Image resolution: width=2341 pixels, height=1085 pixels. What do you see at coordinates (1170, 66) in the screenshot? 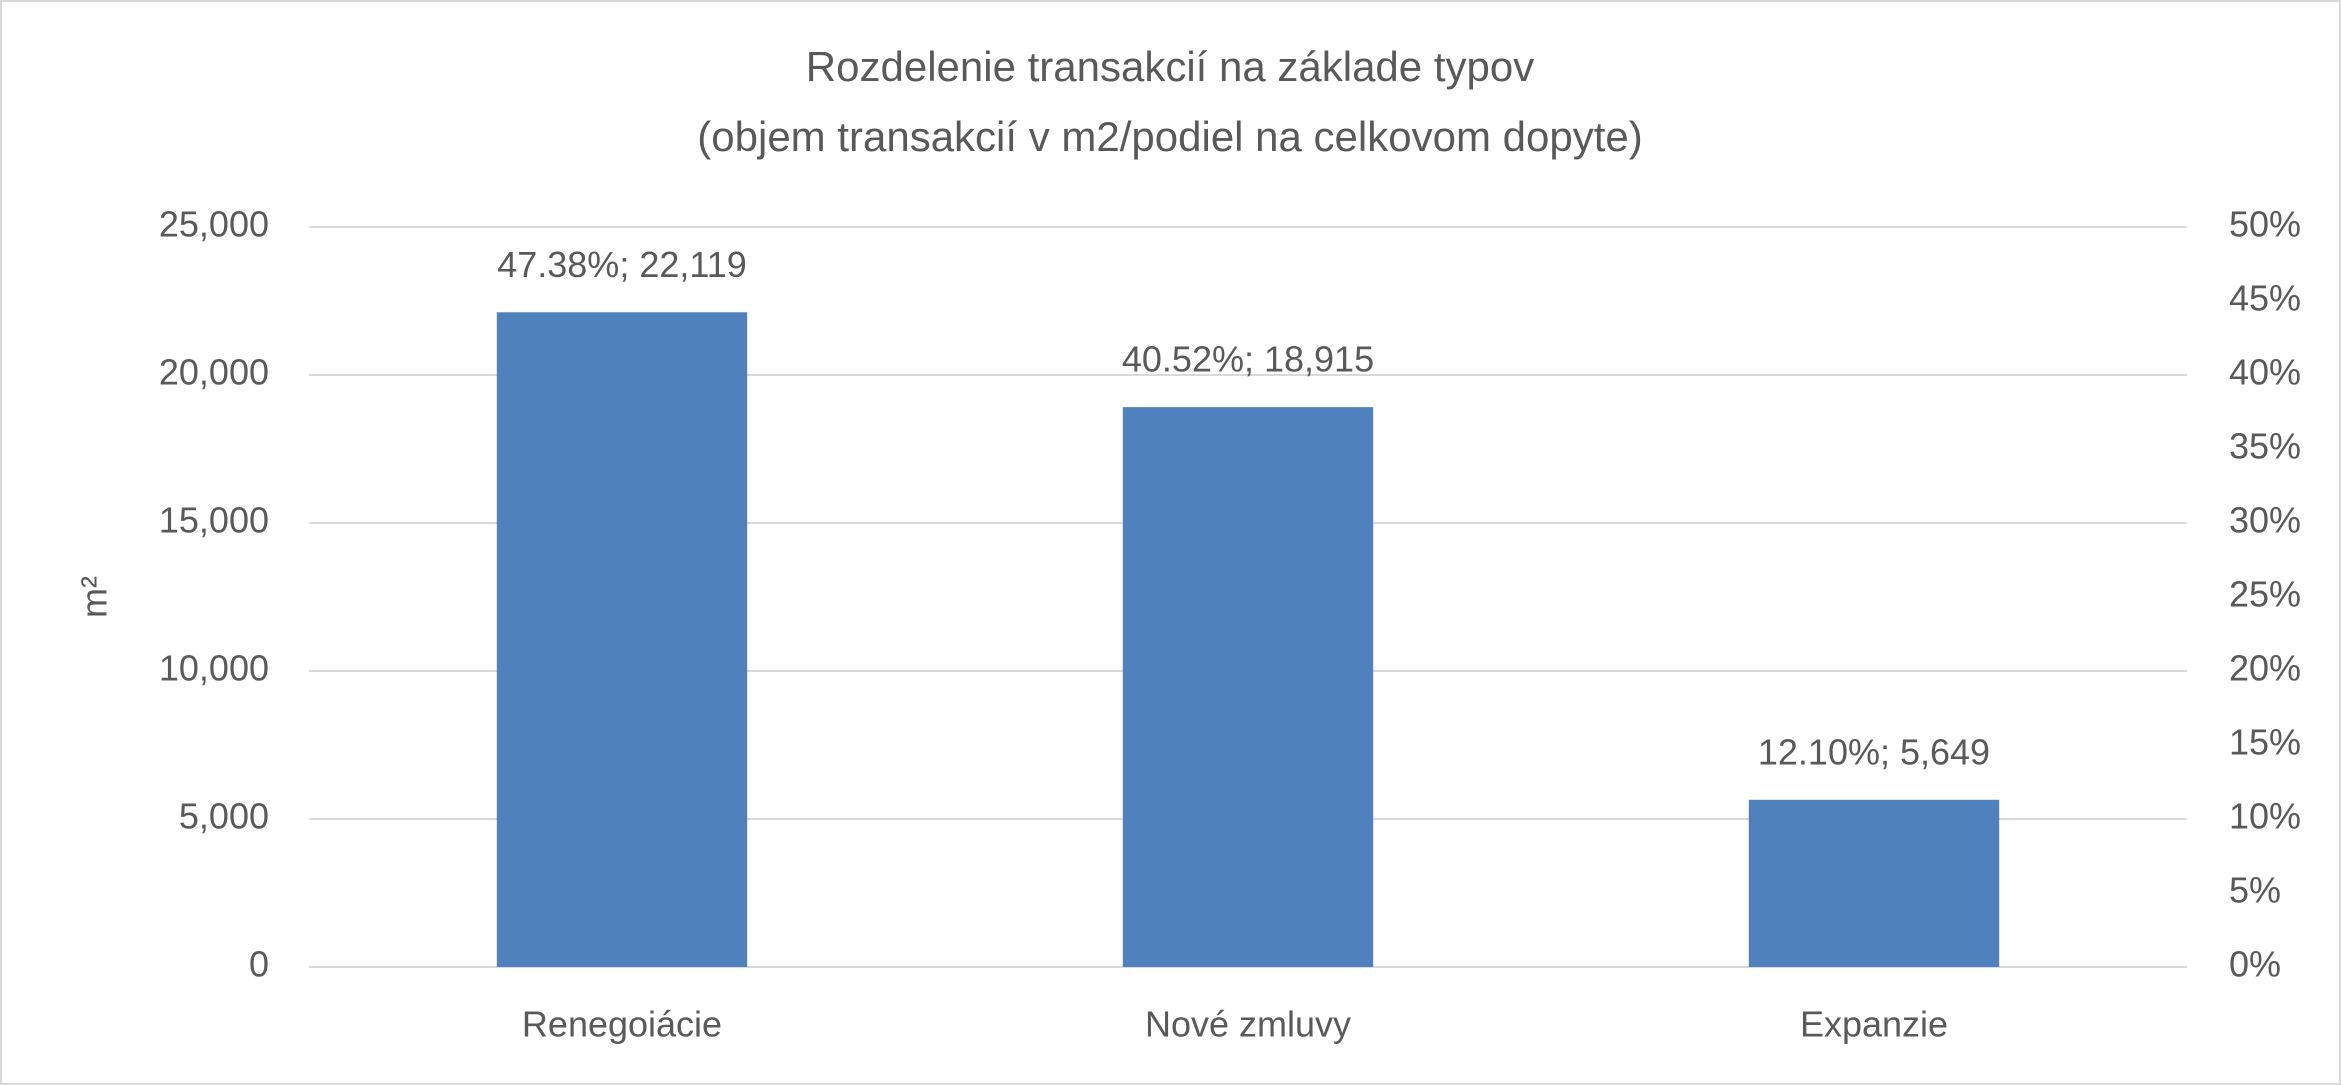
I see `chart-title: Rozdelenie transakcií na základe typov` at bounding box center [1170, 66].